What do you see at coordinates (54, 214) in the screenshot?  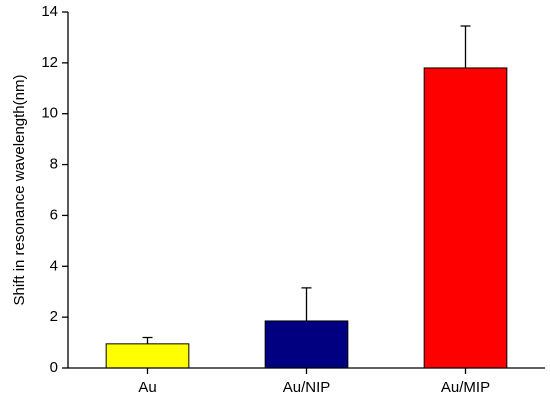 I see `y-tick-label: 6` at bounding box center [54, 214].